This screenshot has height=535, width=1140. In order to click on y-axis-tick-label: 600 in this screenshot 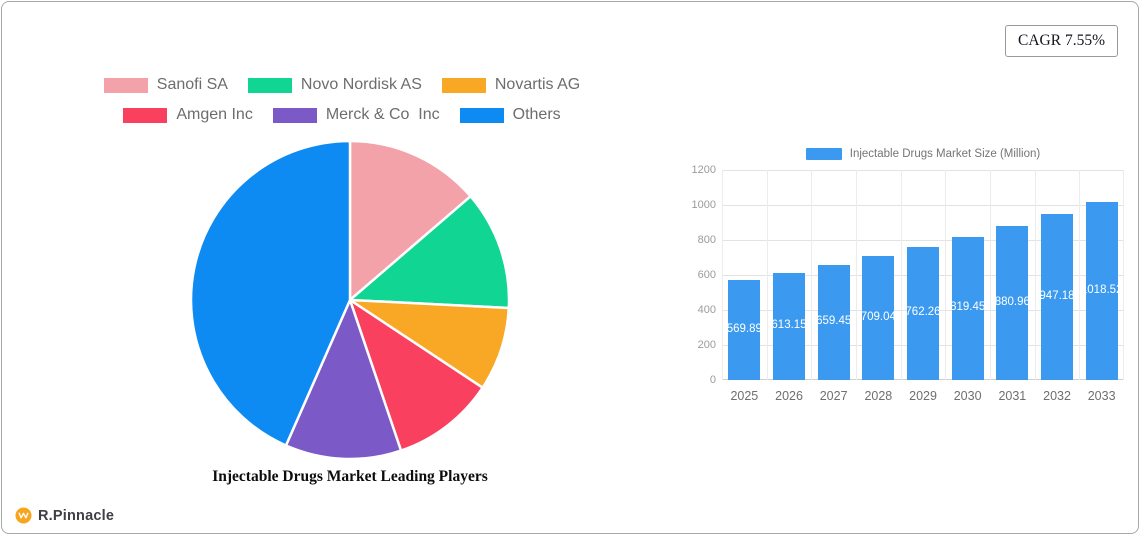, I will do `click(706, 275)`.